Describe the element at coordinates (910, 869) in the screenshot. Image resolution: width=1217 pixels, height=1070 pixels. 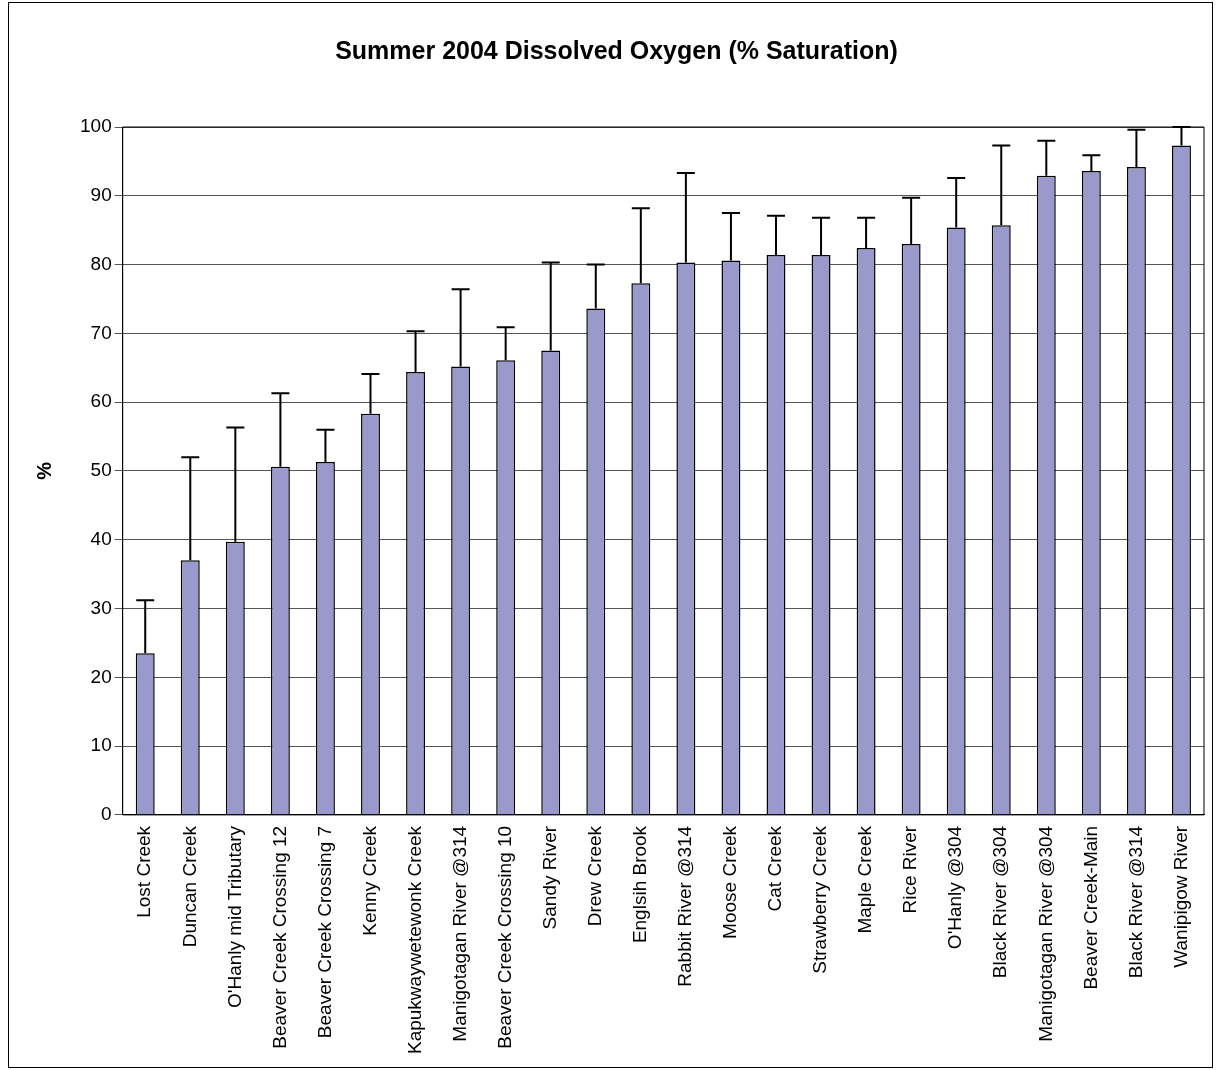
I see `x-tick-label: Rice River` at that location.